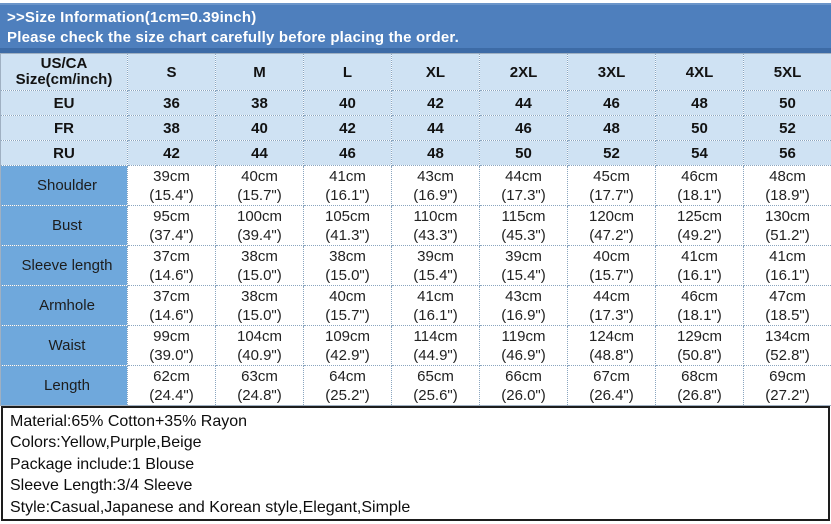 Image resolution: width=831 pixels, height=524 pixels. Describe the element at coordinates (347, 345) in the screenshot. I see `measurement-value-cell: 109cm (42.9")` at that location.